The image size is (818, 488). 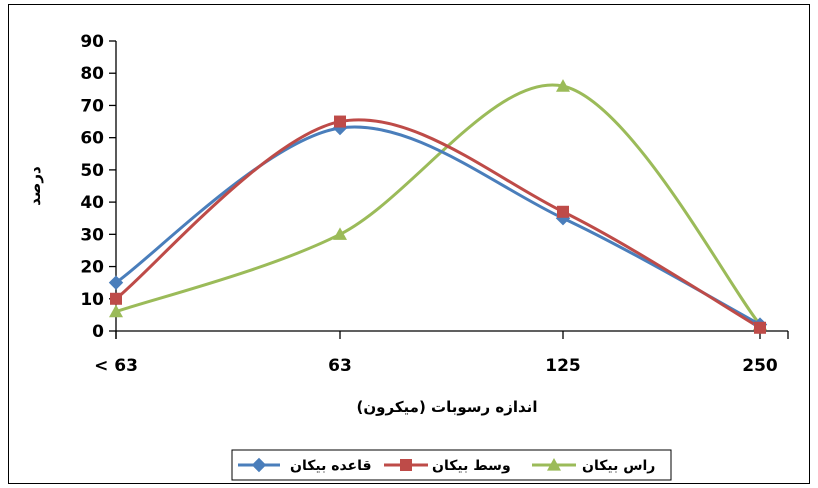 I want to click on x-tick-label: 250, so click(x=760, y=366).